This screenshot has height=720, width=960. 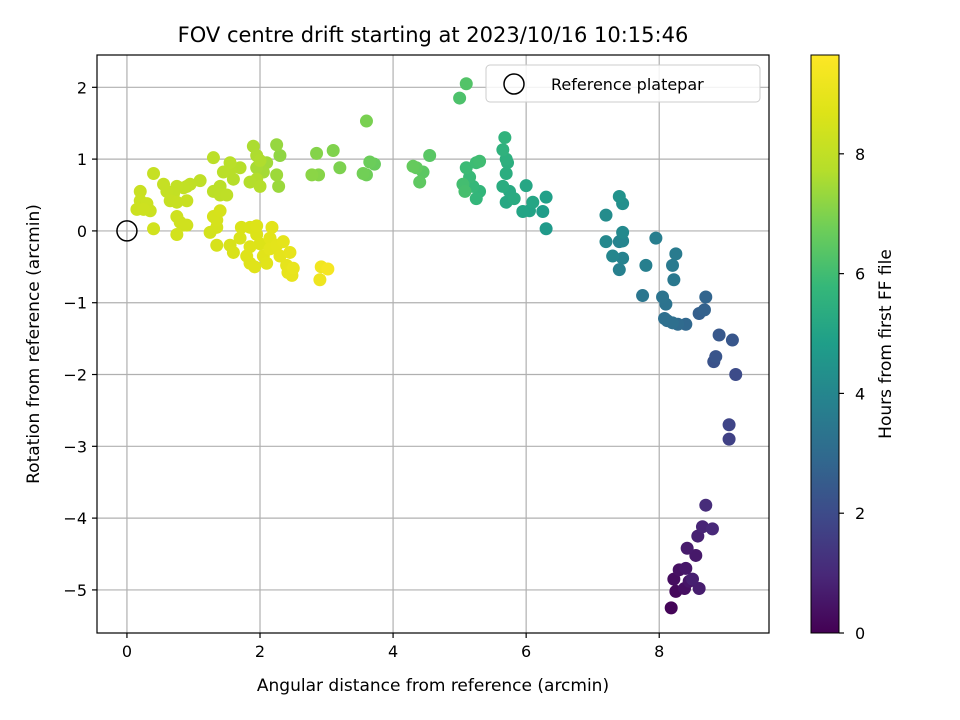 I want to click on colorbar-ticks: 0 2 4 6 8, so click(x=852, y=394).